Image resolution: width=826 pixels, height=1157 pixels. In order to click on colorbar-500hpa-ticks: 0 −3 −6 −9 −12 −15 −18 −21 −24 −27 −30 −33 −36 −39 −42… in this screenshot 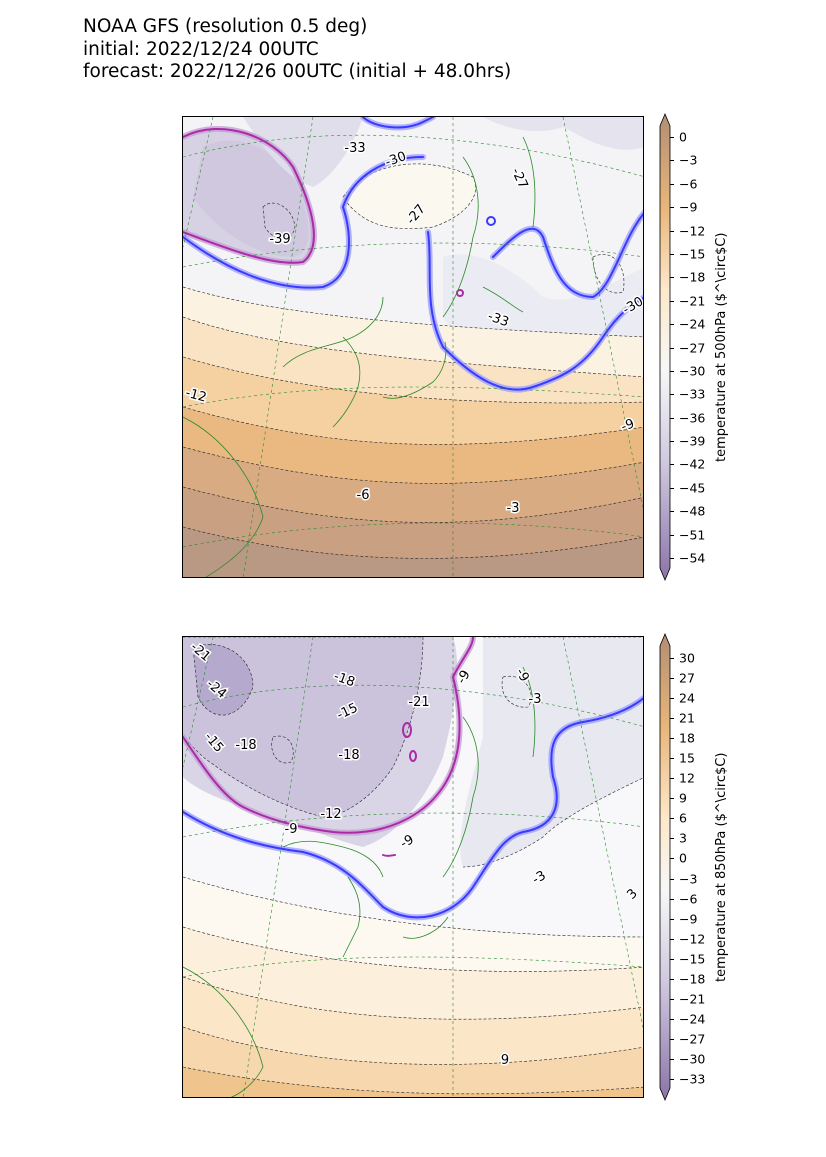, I will do `click(692, 348)`.